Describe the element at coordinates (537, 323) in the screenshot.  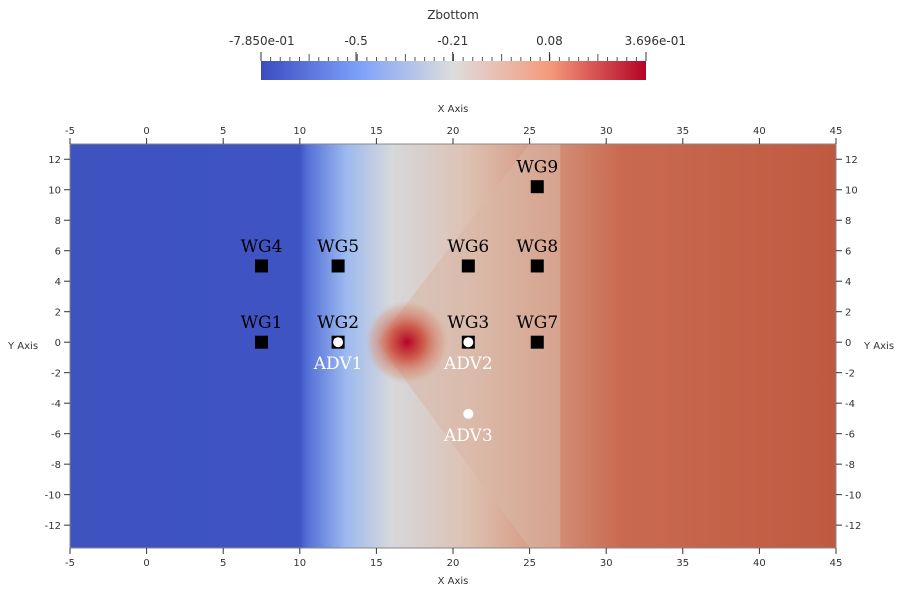
I see `gauge-label-wg7: WG7` at that location.